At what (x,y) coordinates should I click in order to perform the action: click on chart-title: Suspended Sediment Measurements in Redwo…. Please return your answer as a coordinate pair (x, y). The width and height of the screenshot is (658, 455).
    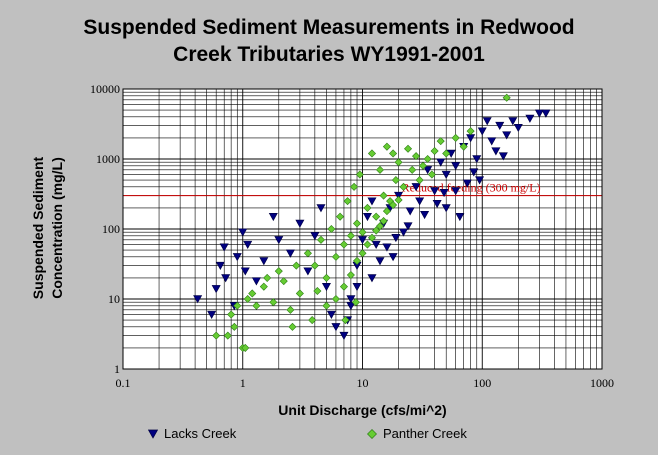
    Looking at the image, I should click on (329, 41).